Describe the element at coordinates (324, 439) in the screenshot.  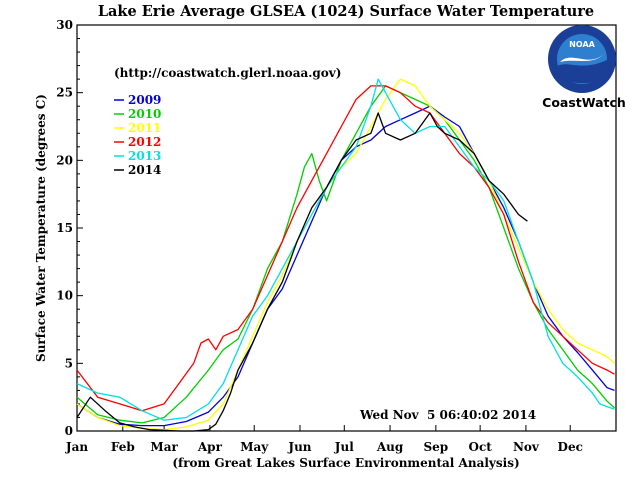
I see `x-axis: Jan Feb Mar Apr May Jun Jul Aug Sep Oct Nov Dec` at that location.